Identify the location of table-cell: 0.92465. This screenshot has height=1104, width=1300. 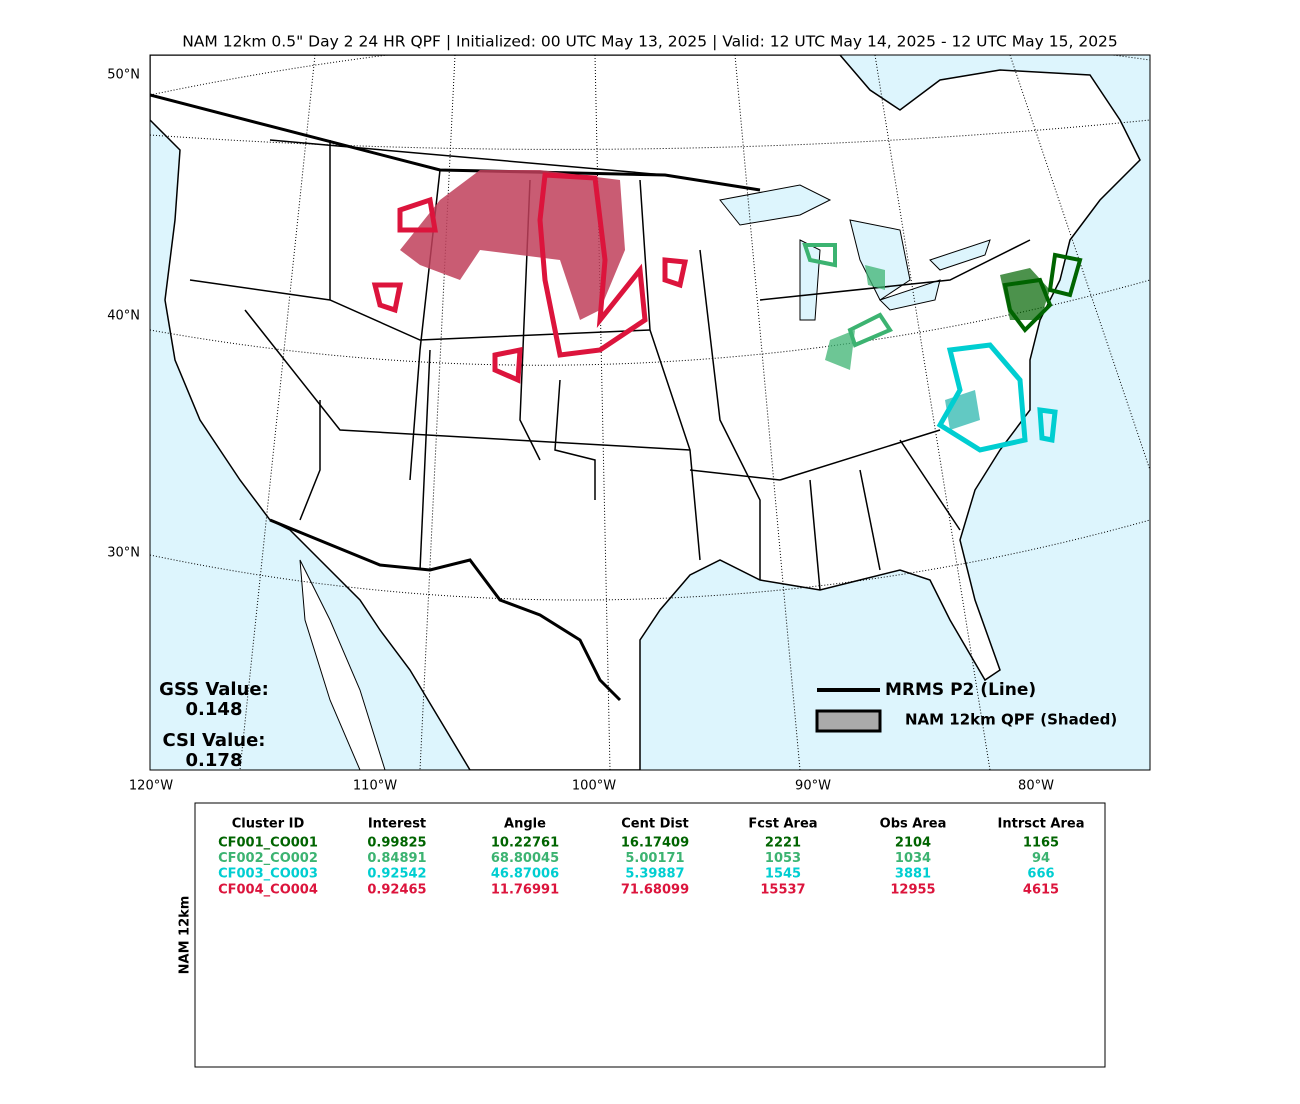
(396, 889).